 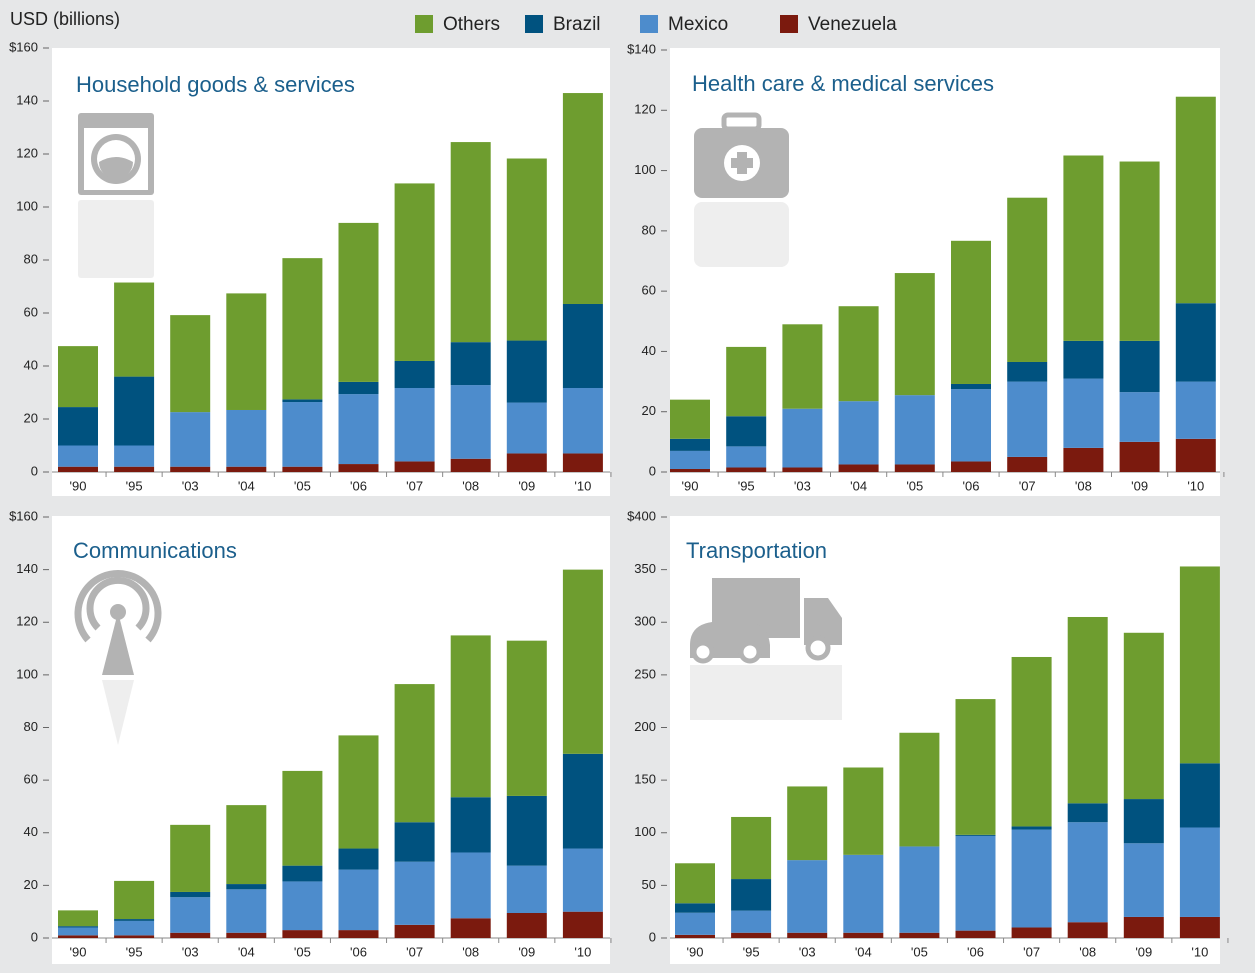 I want to click on y-tick-label: $160, so click(x=23, y=515).